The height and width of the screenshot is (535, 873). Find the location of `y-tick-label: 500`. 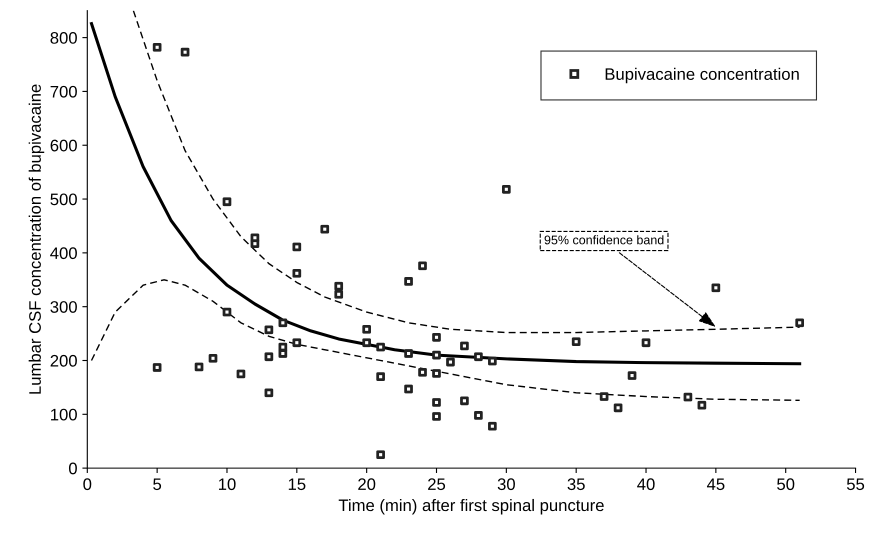

y-tick-label: 500 is located at coordinates (63, 199).